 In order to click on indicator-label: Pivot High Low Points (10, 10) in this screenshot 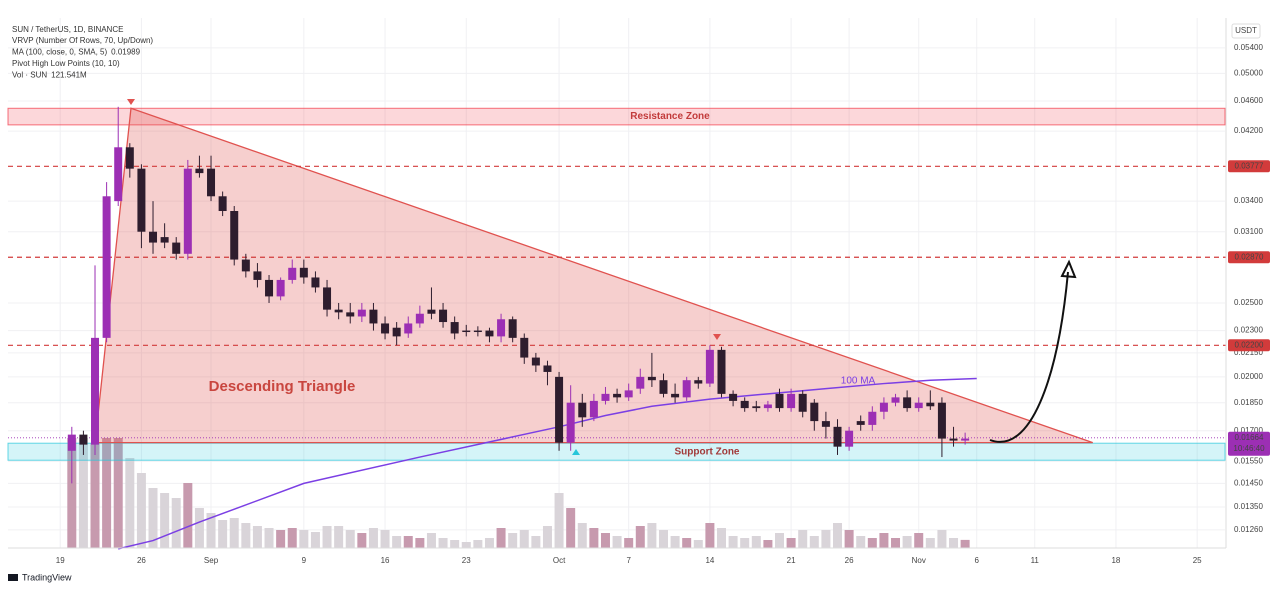, I will do `click(66, 63)`.